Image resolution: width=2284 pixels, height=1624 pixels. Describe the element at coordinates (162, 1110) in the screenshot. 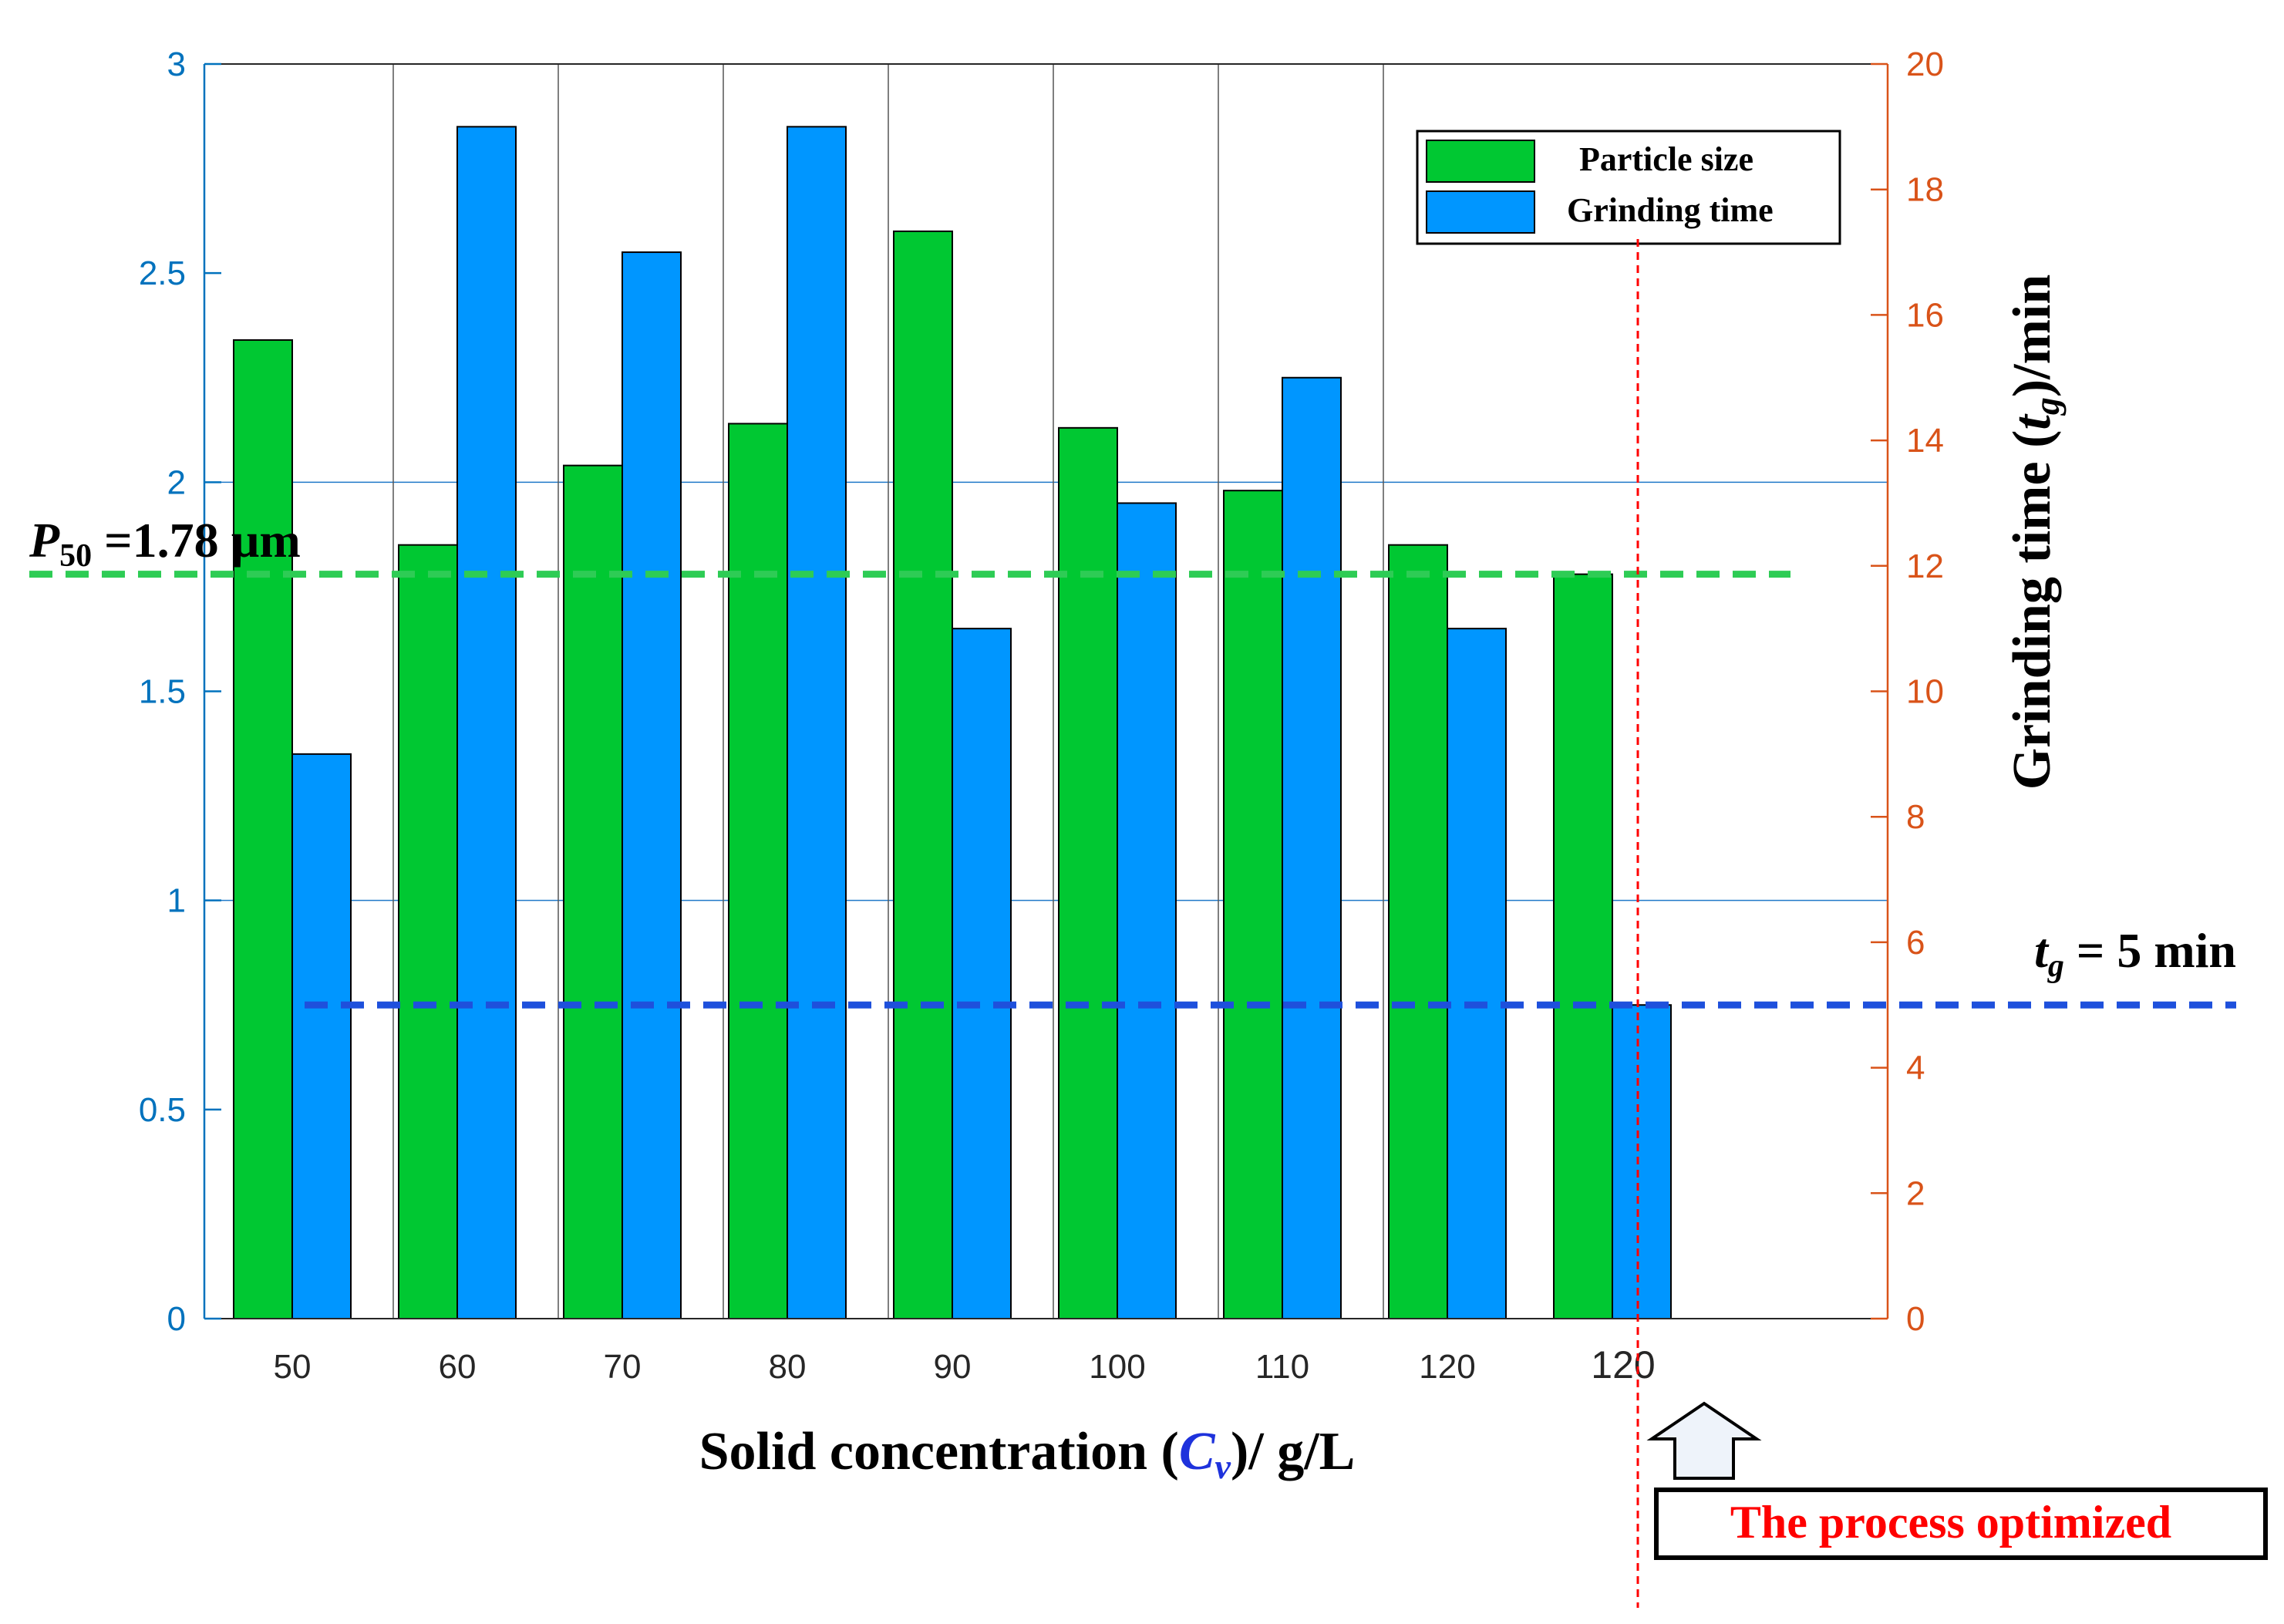

I see `left-y-tick-label: 0.5` at that location.